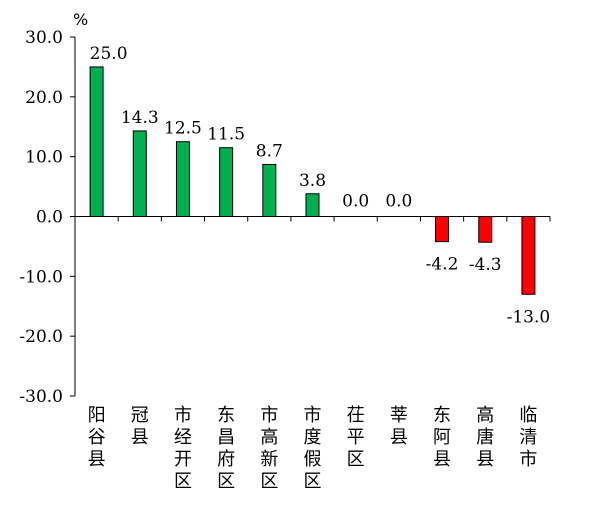 Image resolution: width=590 pixels, height=506 pixels. What do you see at coordinates (356, 437) in the screenshot?
I see `category-label-7: 茌平区` at bounding box center [356, 437].